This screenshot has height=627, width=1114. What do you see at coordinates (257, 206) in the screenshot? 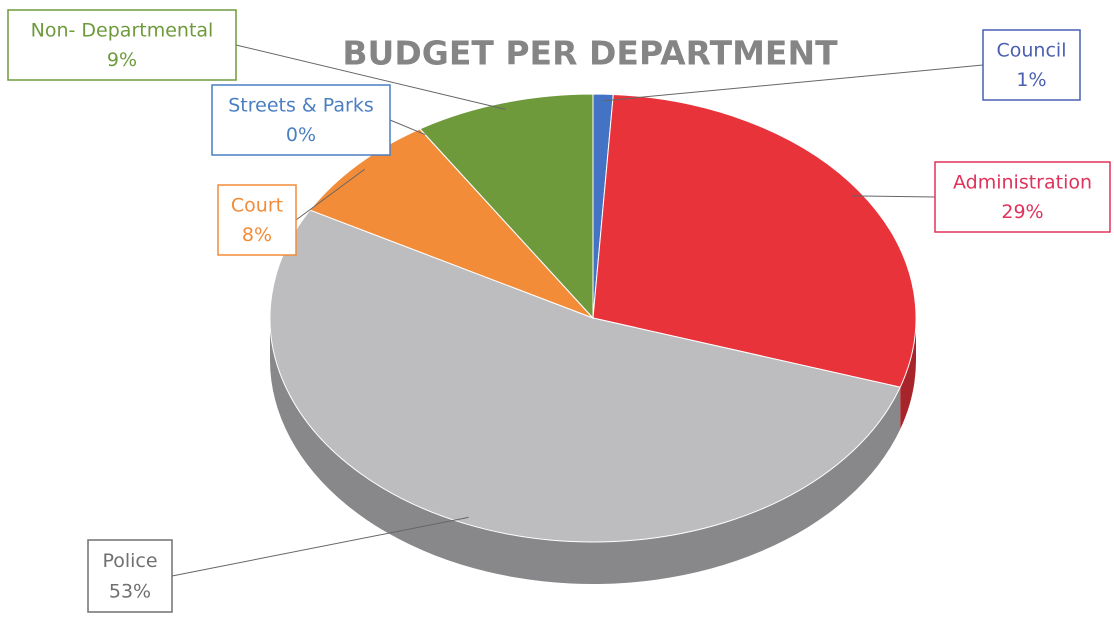
I see `slice-label: Court` at bounding box center [257, 206].